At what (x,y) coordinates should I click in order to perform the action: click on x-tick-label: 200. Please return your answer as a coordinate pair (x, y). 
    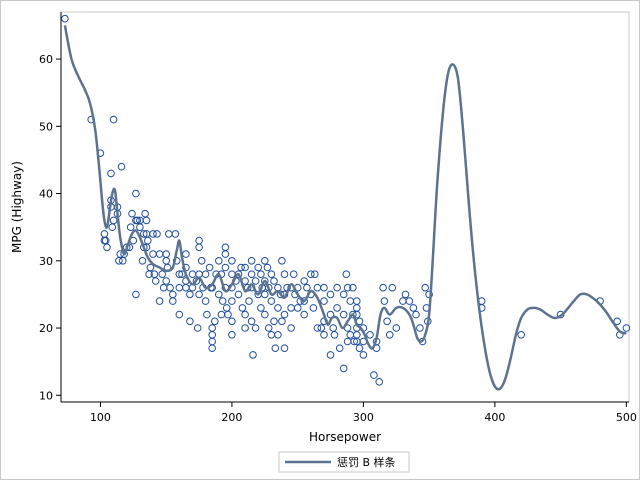
    Looking at the image, I should click on (231, 417).